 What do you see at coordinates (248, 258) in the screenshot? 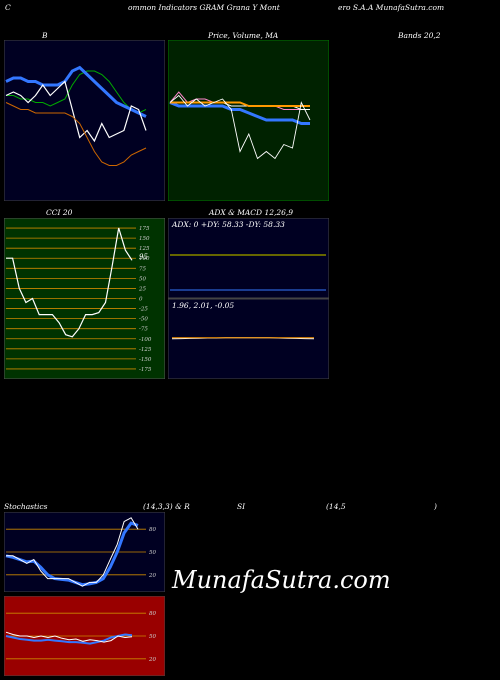
I see `adx-panel-bg` at bounding box center [248, 258].